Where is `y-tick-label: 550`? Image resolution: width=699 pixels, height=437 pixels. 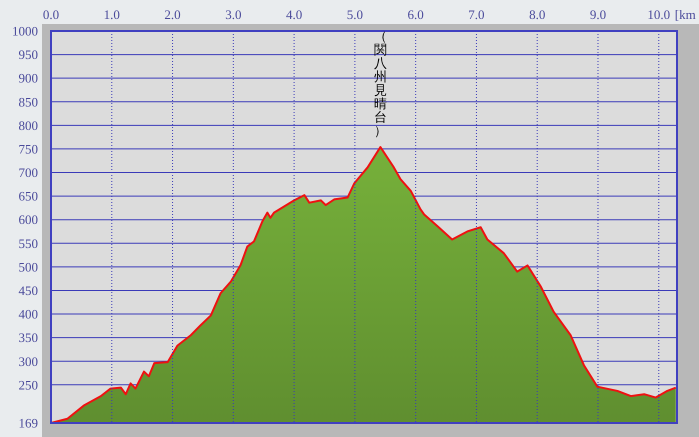
y-tick-label: 550 is located at coordinates (28, 243).